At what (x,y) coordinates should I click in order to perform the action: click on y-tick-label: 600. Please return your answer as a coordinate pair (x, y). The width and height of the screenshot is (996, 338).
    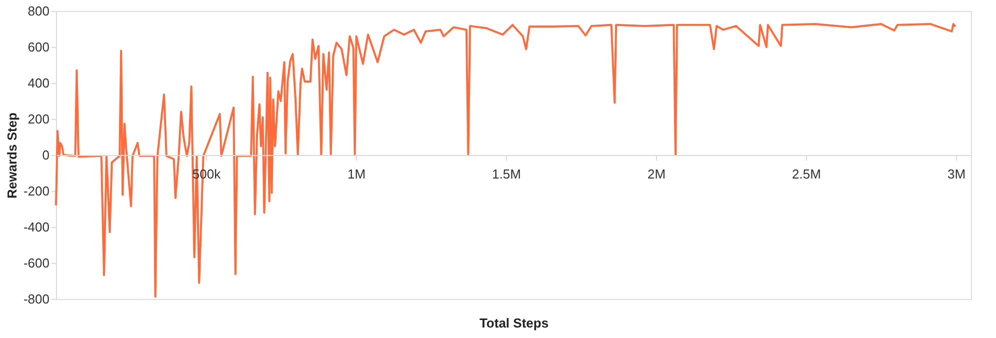
    Looking at the image, I should click on (39, 47).